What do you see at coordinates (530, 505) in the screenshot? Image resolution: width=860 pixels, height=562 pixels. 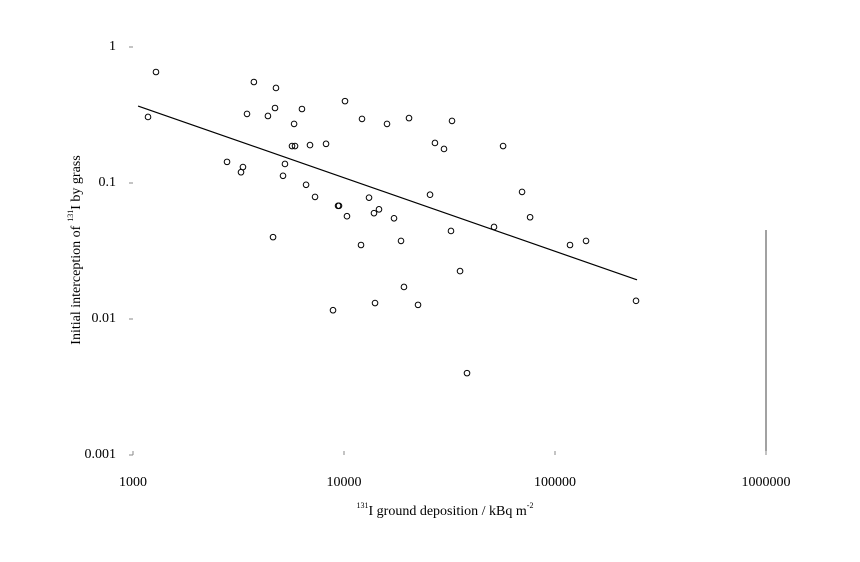 I see `x-label-sup2: -2` at bounding box center [530, 505].